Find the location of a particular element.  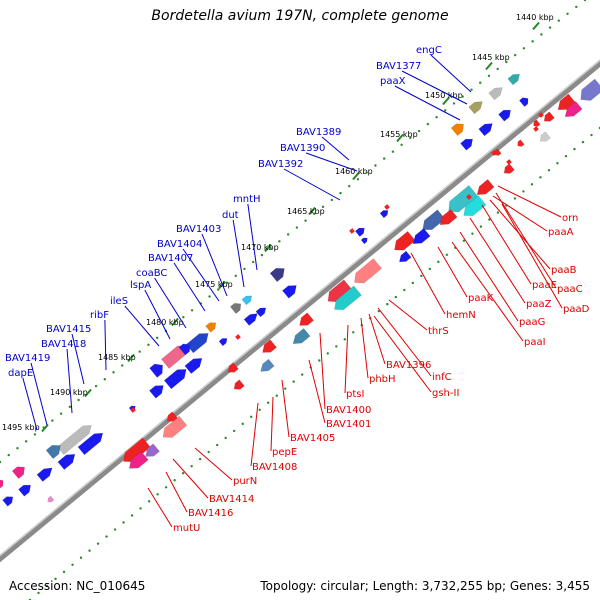

reverse-gene-label: BAV1405 is located at coordinates (312, 438).